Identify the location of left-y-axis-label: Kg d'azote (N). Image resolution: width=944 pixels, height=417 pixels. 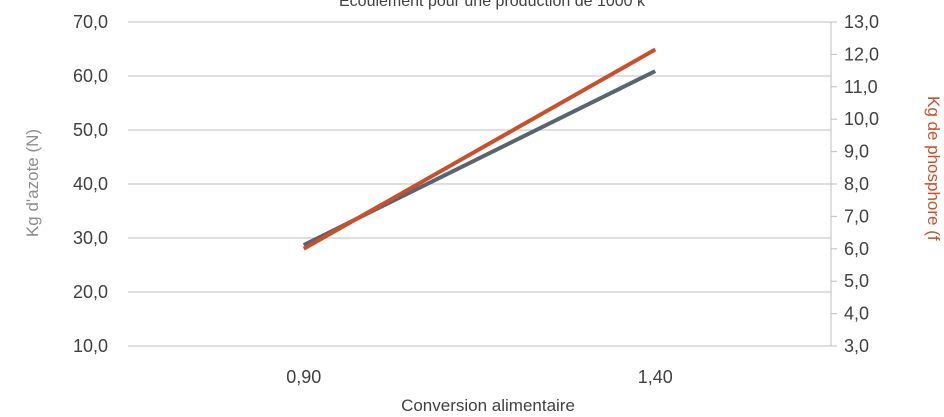
(32, 183).